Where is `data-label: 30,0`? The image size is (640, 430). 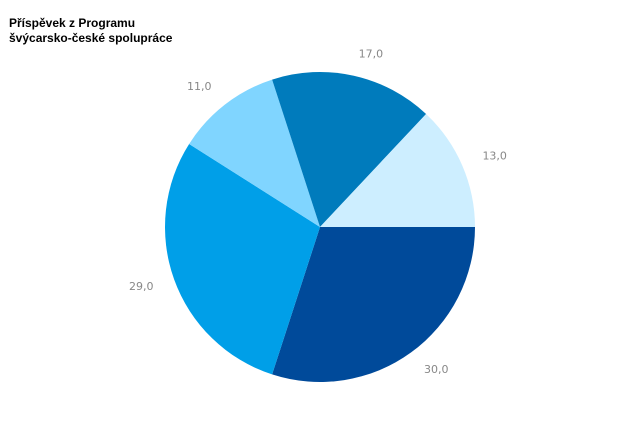 data-label: 30,0 is located at coordinates (436, 369).